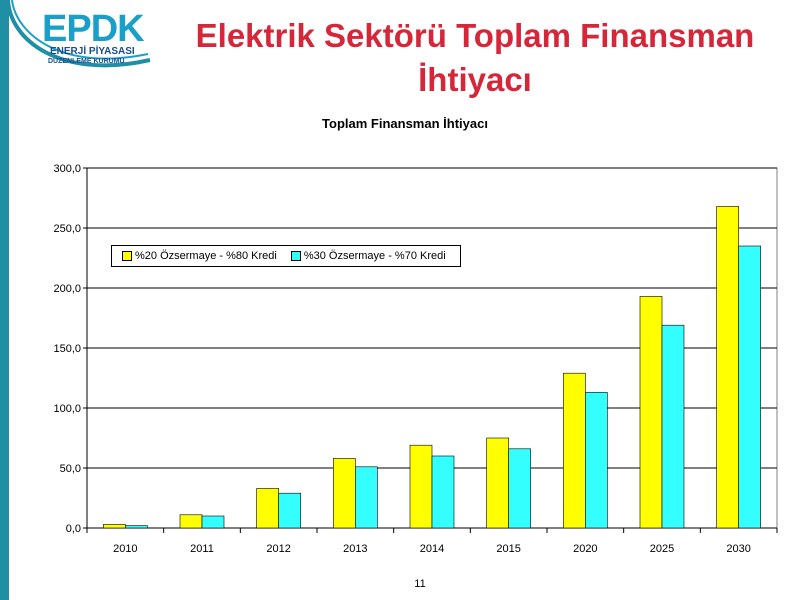 The image size is (800, 600). I want to click on page-number: 11, so click(420, 584).